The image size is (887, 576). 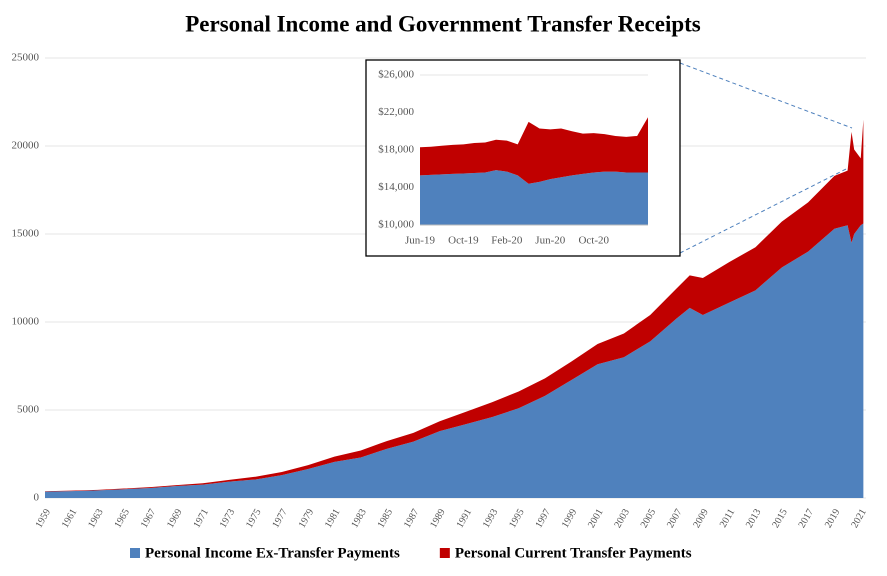 What do you see at coordinates (37, 498) in the screenshot?
I see `y-tick-label: 0` at bounding box center [37, 498].